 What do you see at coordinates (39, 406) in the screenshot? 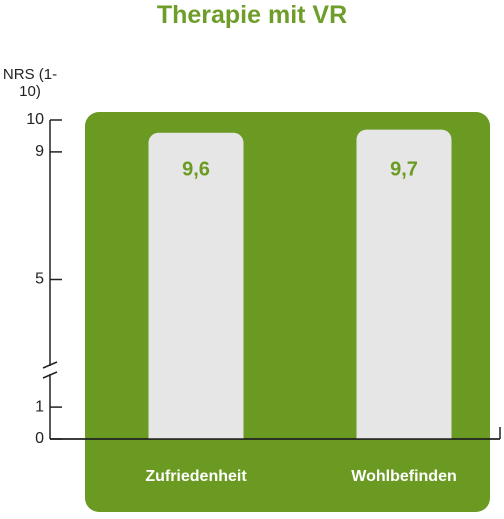
I see `y-tick-label: 1` at bounding box center [39, 406].